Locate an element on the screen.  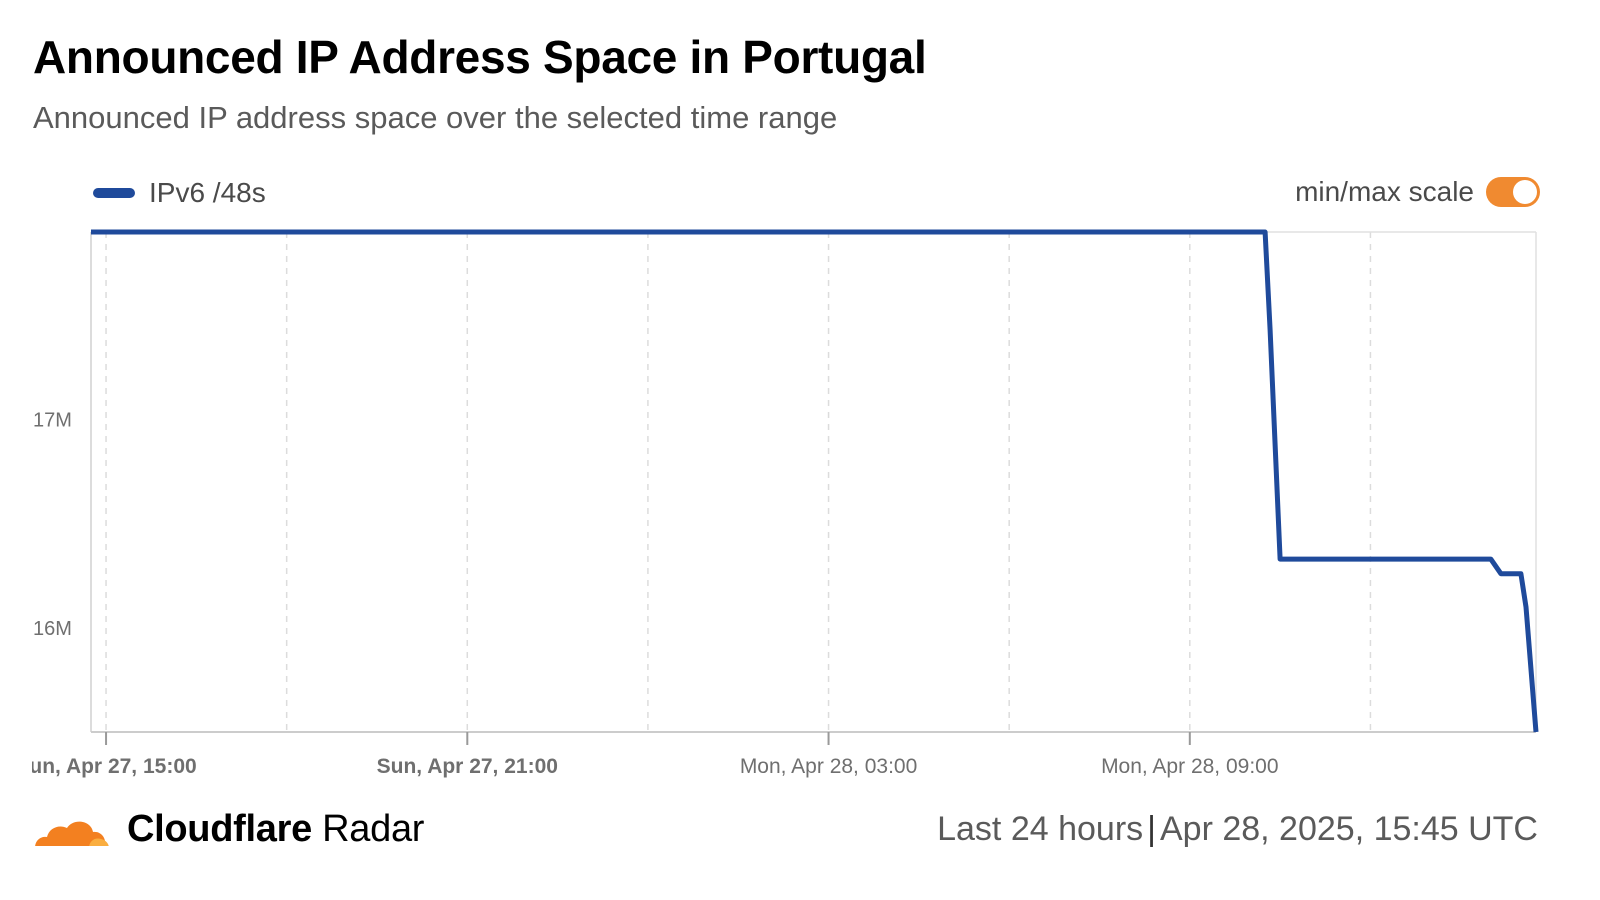
time-range-label: Last 24 hours is located at coordinates (1040, 829).